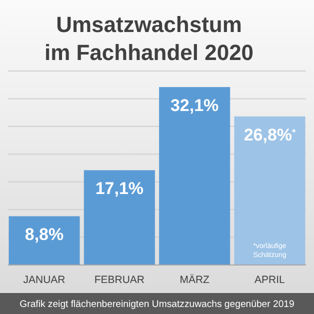 Image resolution: width=314 pixels, height=314 pixels. Describe the element at coordinates (270, 134) in the screenshot. I see `data-label: 26,8%$^{*}$` at that location.